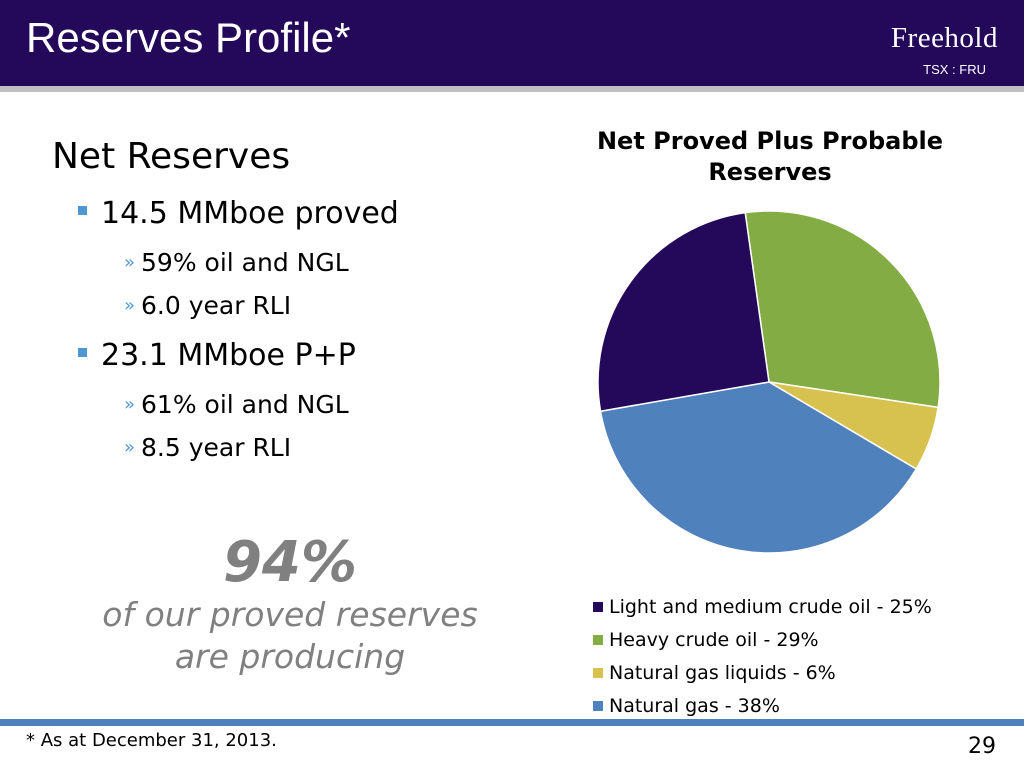 The width and height of the screenshot is (1024, 768). What do you see at coordinates (770, 157) in the screenshot?
I see `chart-title: Net Proved Plus Probable Reserves` at bounding box center [770, 157].